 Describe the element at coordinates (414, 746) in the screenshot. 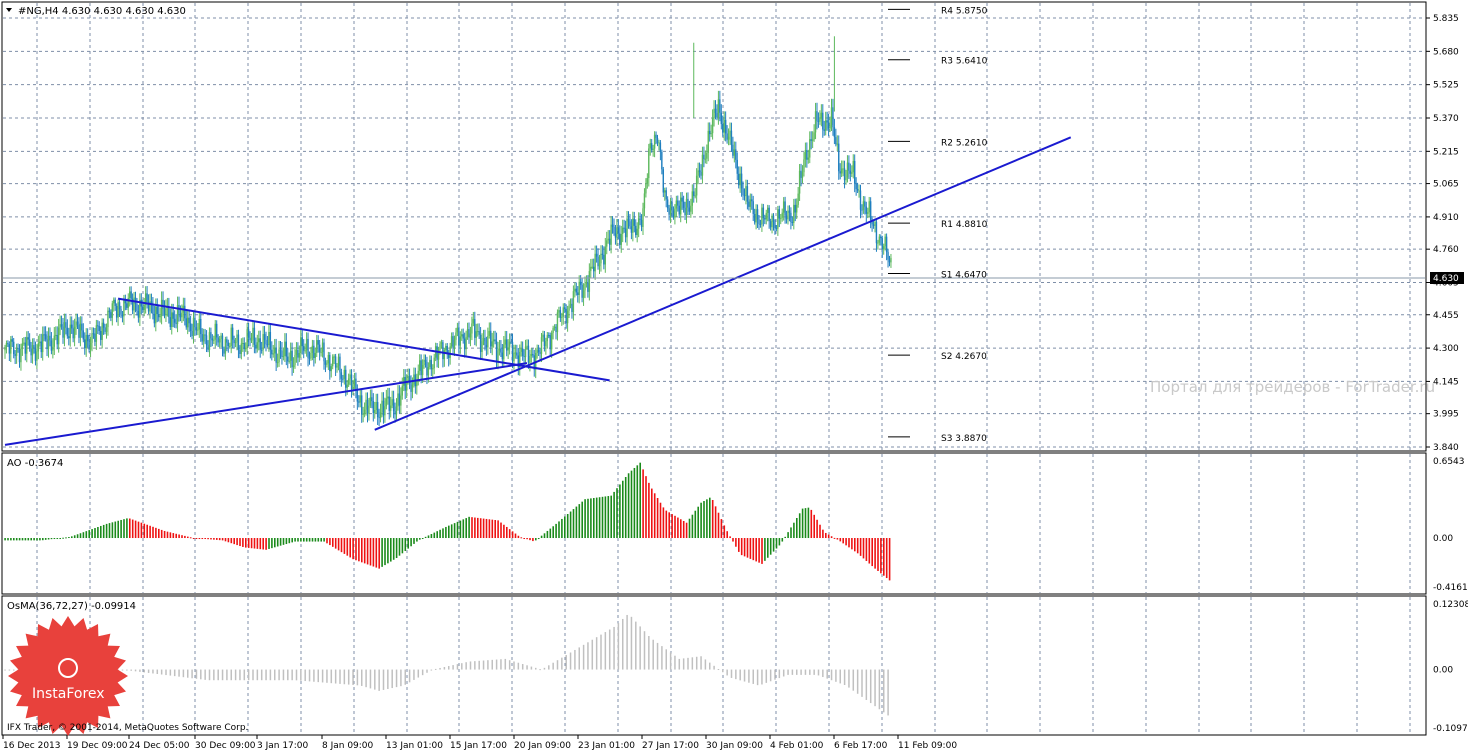

I see `time-tick-label: 13 Jan 01:00` at that location.